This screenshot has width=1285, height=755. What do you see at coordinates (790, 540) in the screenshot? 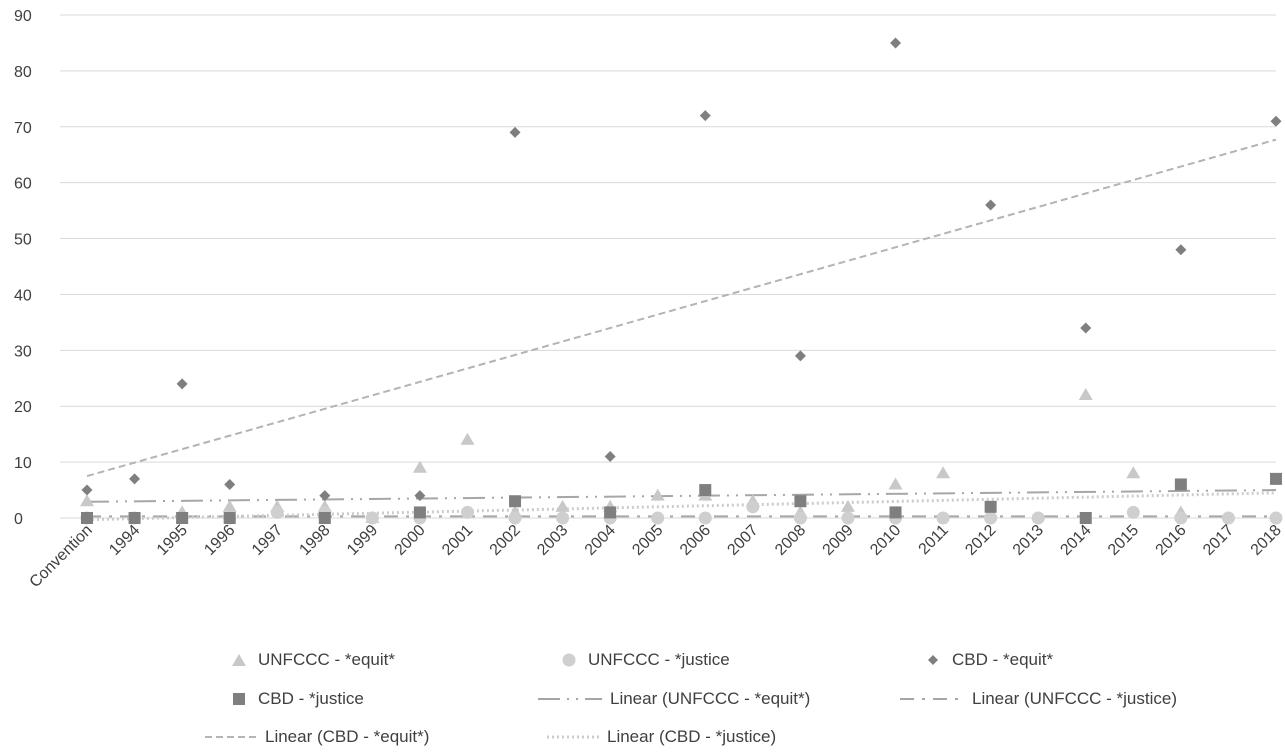
I see `x-tick-label: 2008` at bounding box center [790, 540].